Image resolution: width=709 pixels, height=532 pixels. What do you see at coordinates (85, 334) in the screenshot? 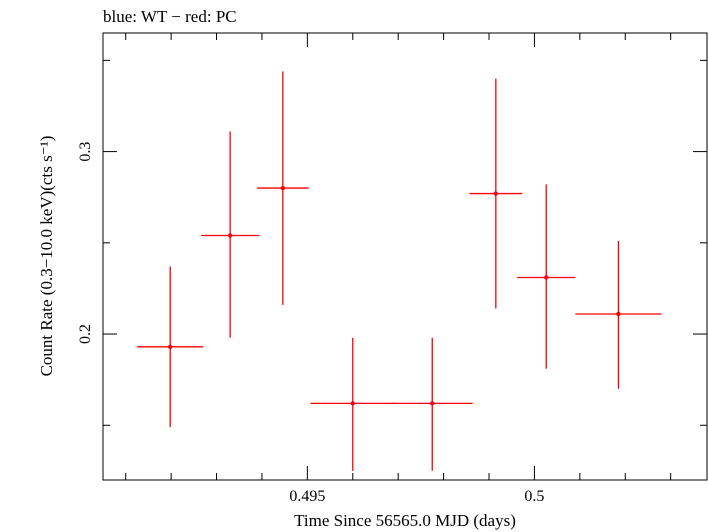
I see `y-tick-label: 0.2` at bounding box center [85, 334].